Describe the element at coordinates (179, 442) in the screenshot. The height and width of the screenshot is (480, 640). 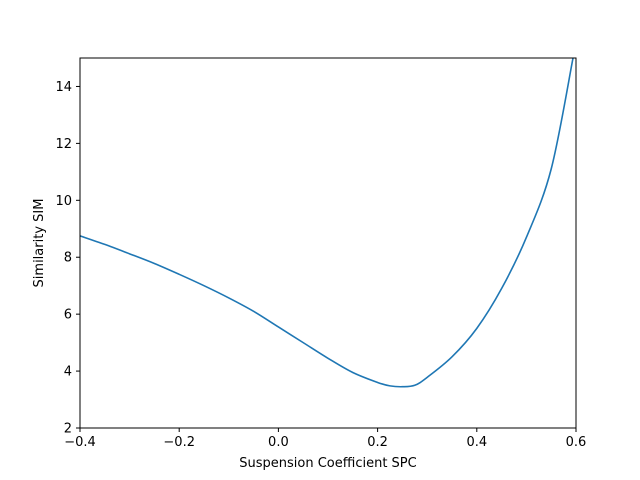
I see `x-tick-label: −0.2` at that location.